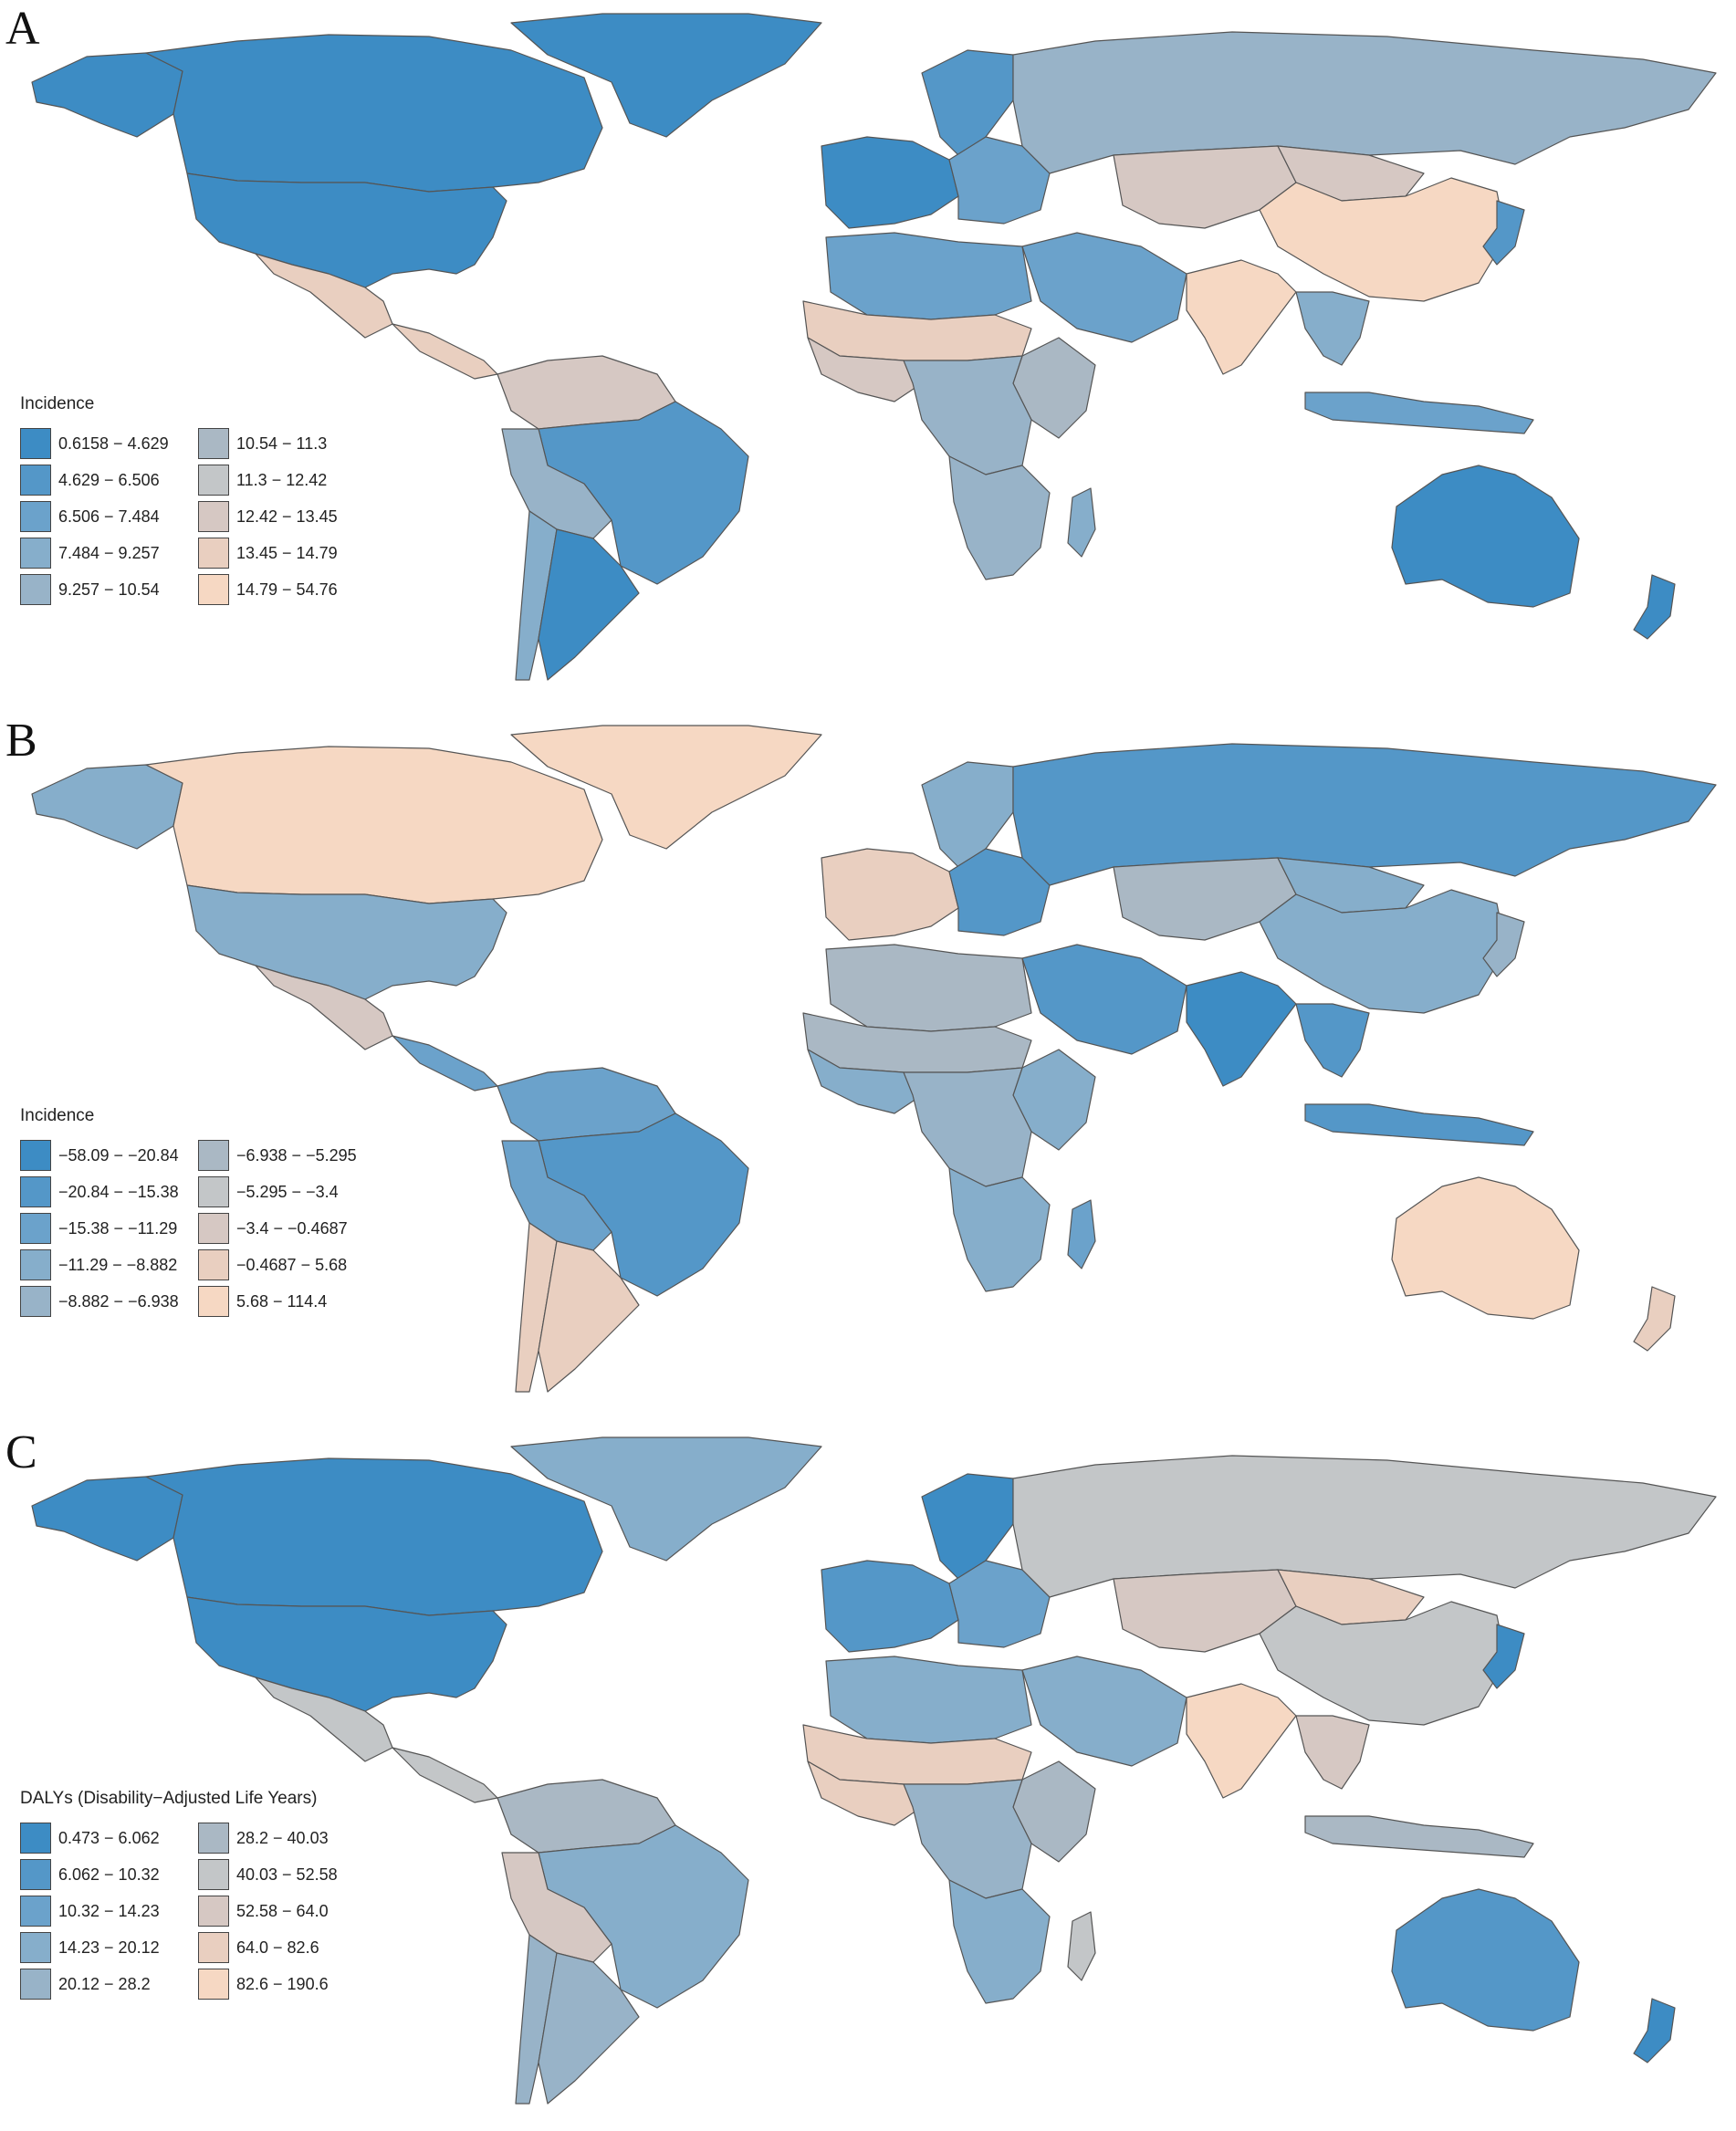  I want to click on legend-label: 11.3 − 12.42, so click(282, 480).